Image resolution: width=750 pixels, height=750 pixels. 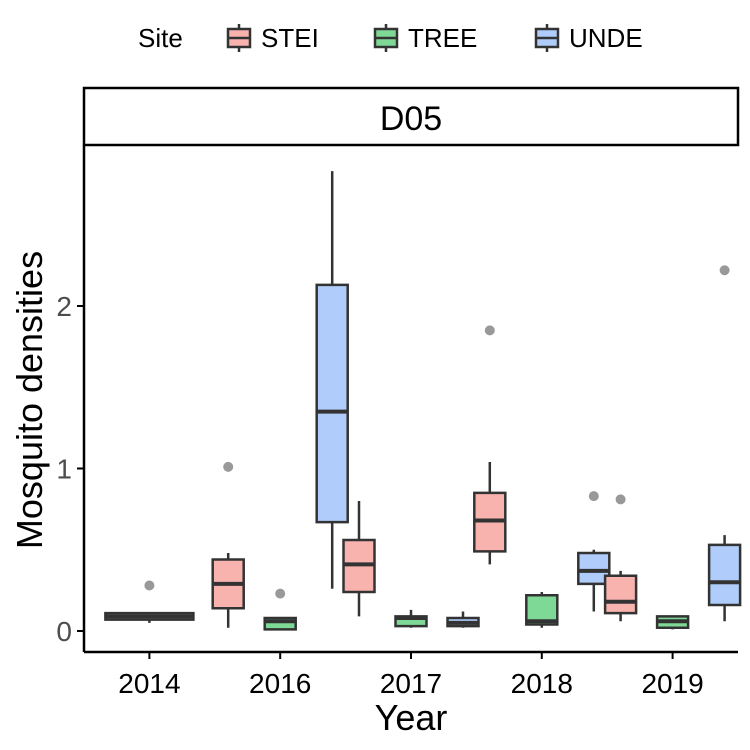 I want to click on box-2017-tree, so click(x=411, y=618).